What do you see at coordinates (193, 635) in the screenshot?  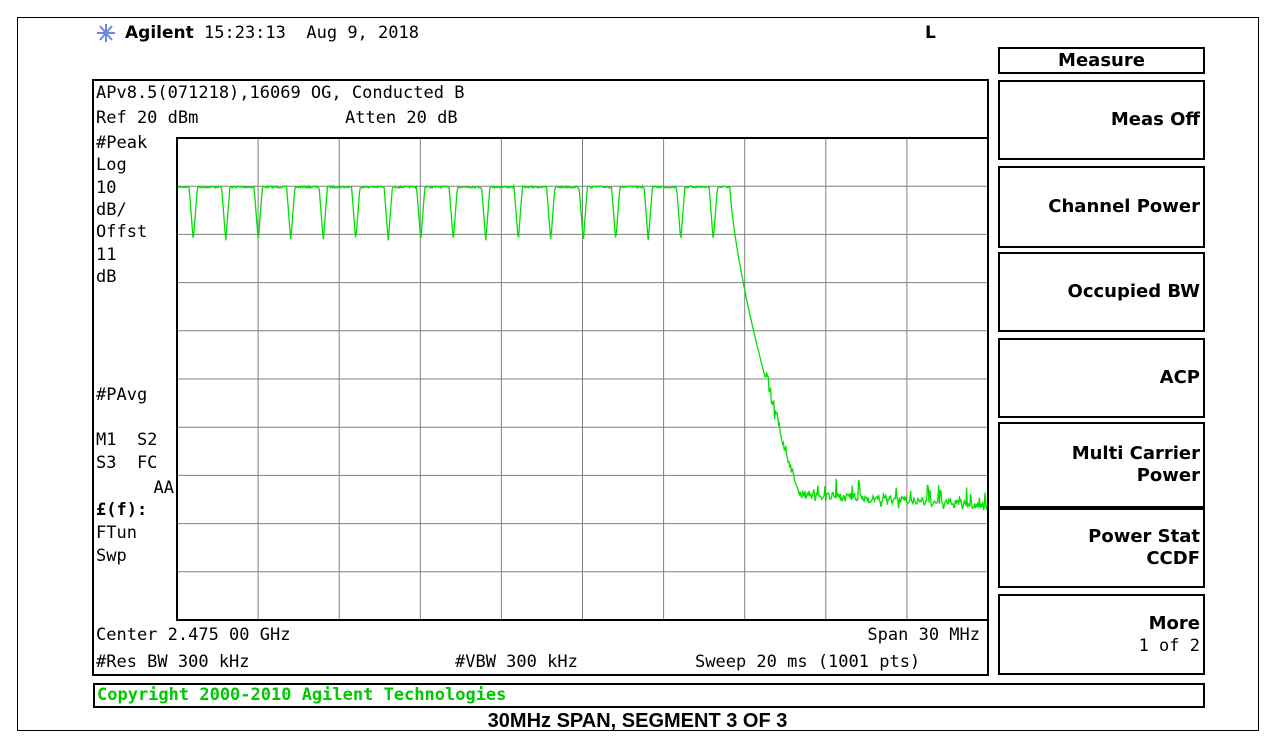 I see `center-freq: Center 2.475 00 GHz` at bounding box center [193, 635].